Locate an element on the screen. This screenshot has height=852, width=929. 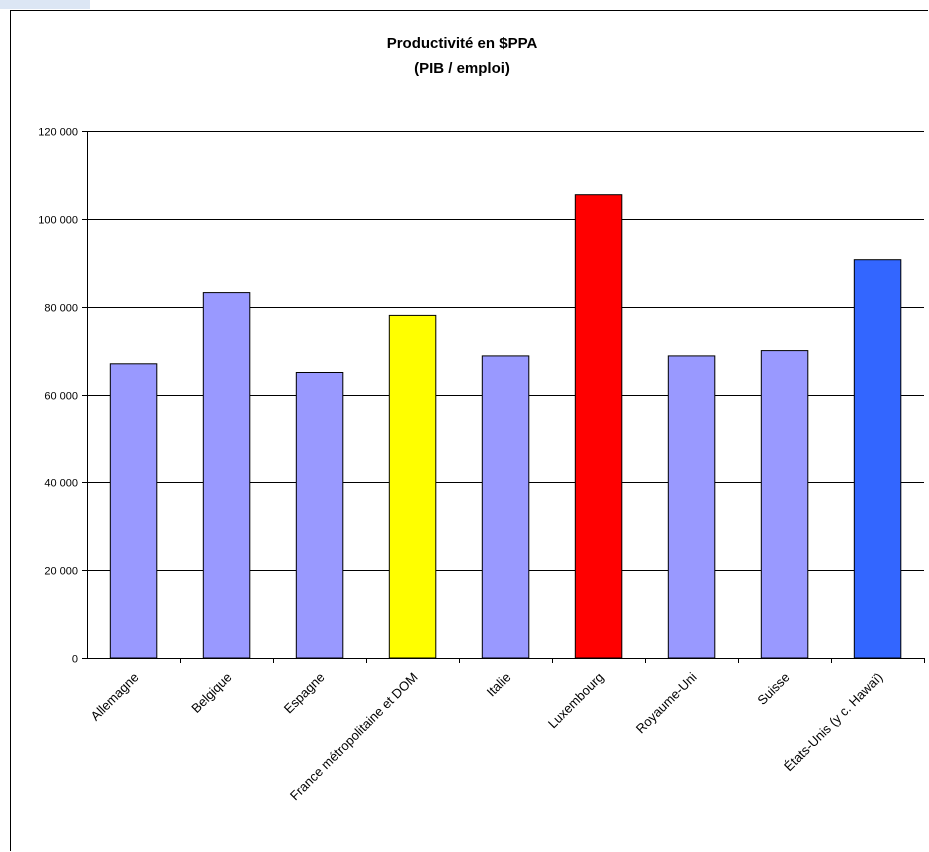
y-axis-tick-labels: 0 20 000 40 000 60 000 80 000 100 000 120 000 is located at coordinates (58, 396).